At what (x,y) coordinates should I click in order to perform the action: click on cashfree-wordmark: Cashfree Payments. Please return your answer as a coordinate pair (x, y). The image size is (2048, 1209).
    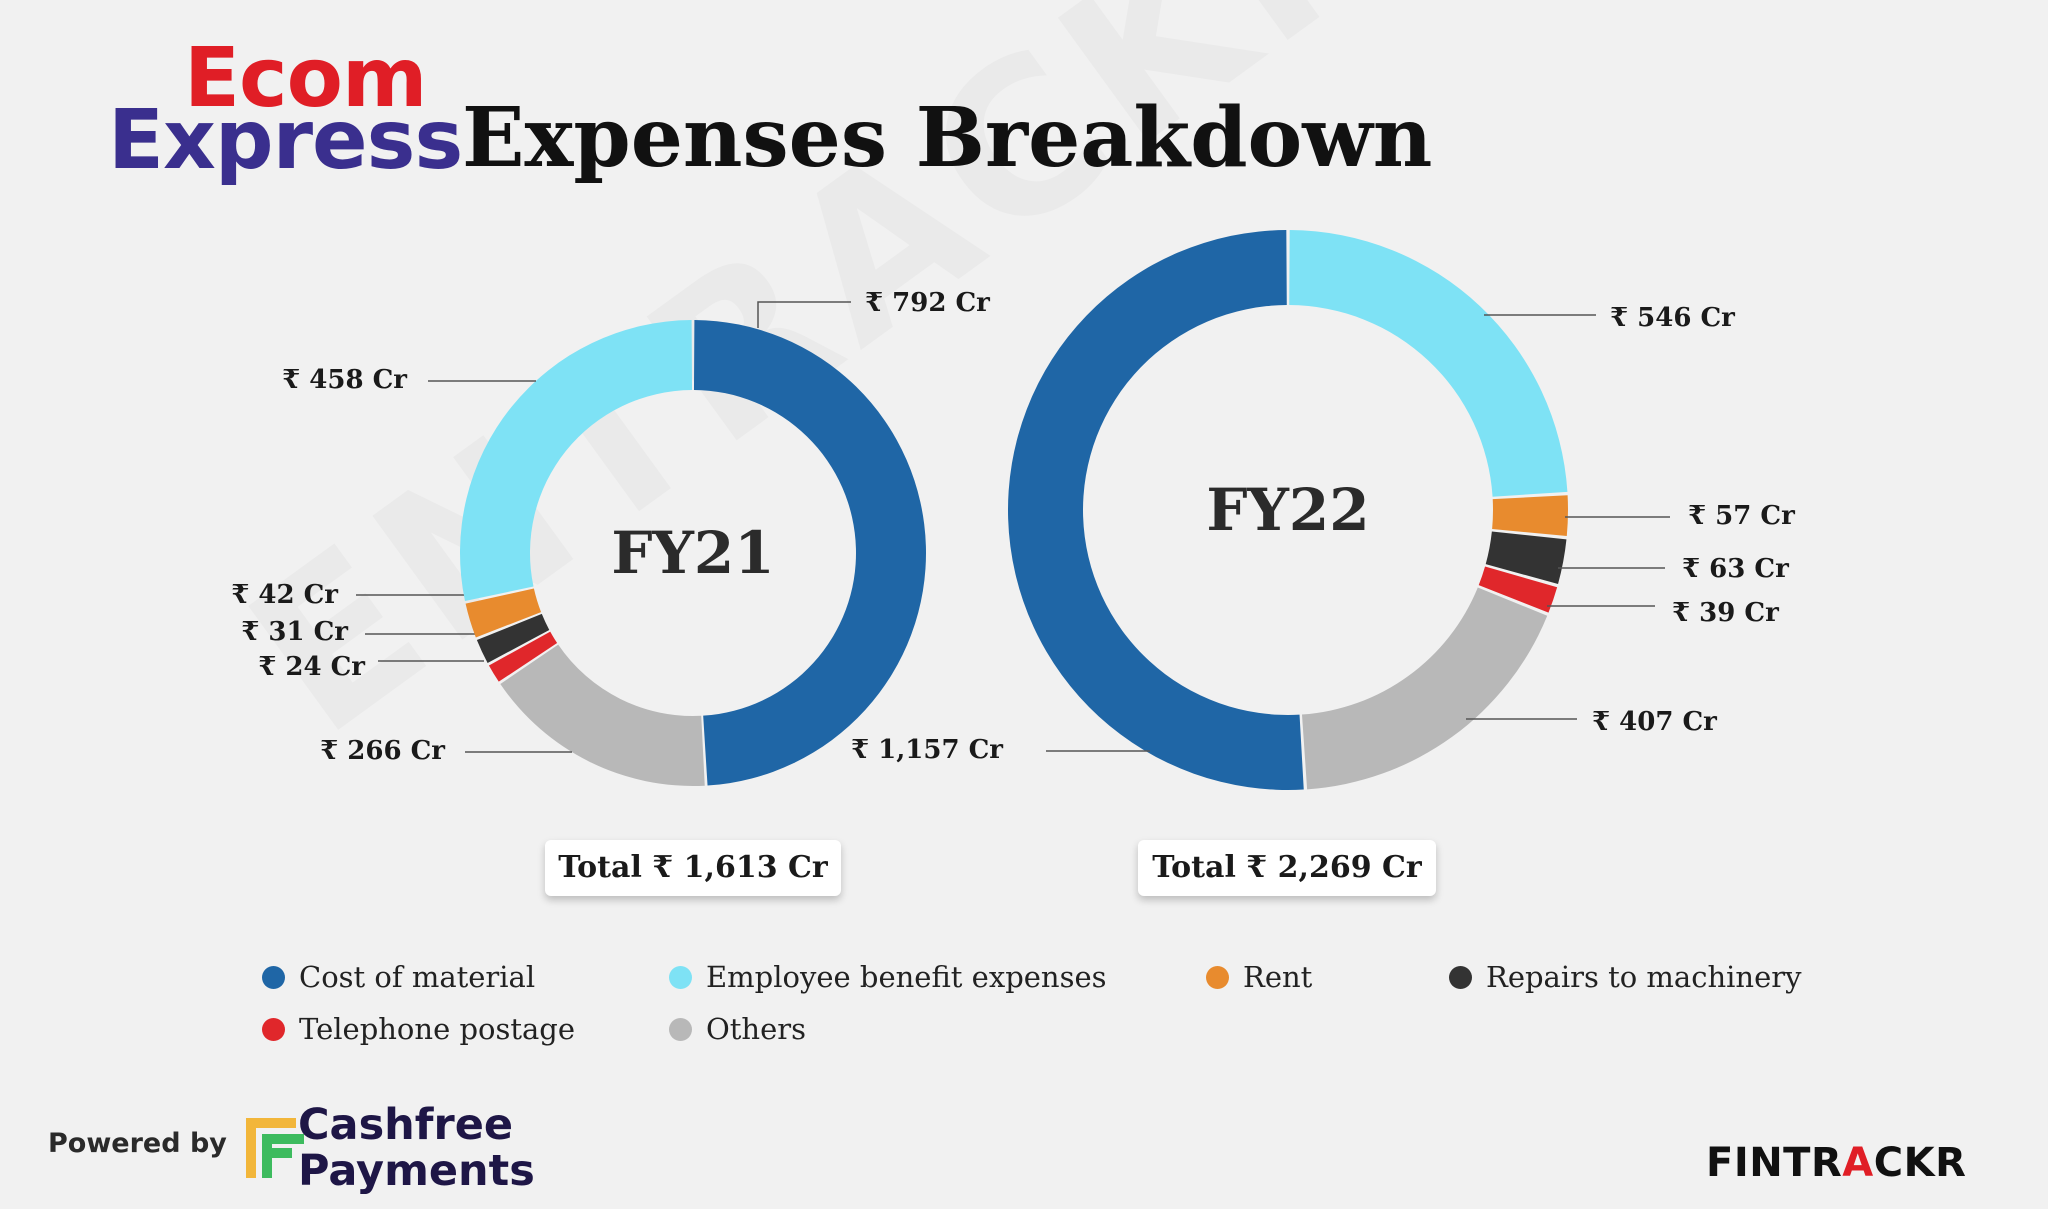
    Looking at the image, I should click on (416, 1148).